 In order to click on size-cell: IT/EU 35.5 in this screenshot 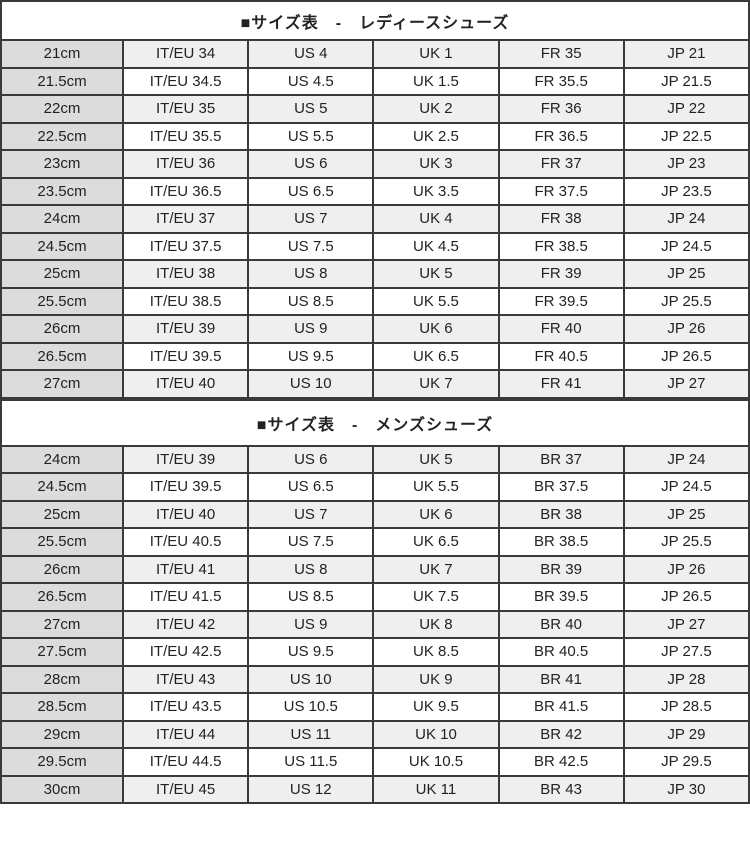, I will do `click(185, 136)`.